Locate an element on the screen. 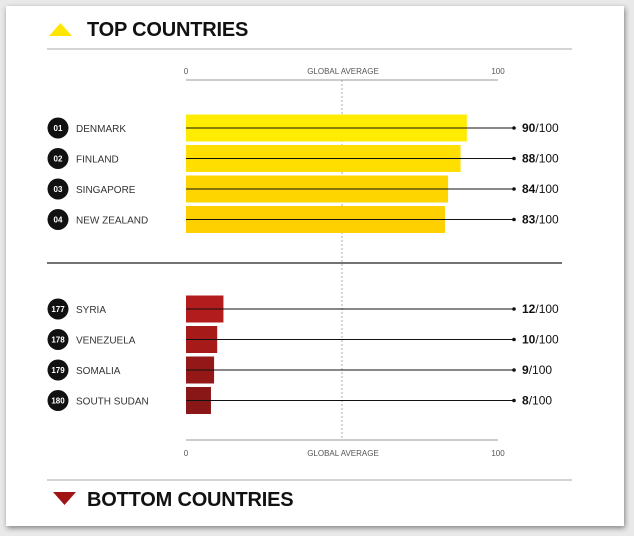 The width and height of the screenshot is (634, 536). score-value: 8 is located at coordinates (525, 401).